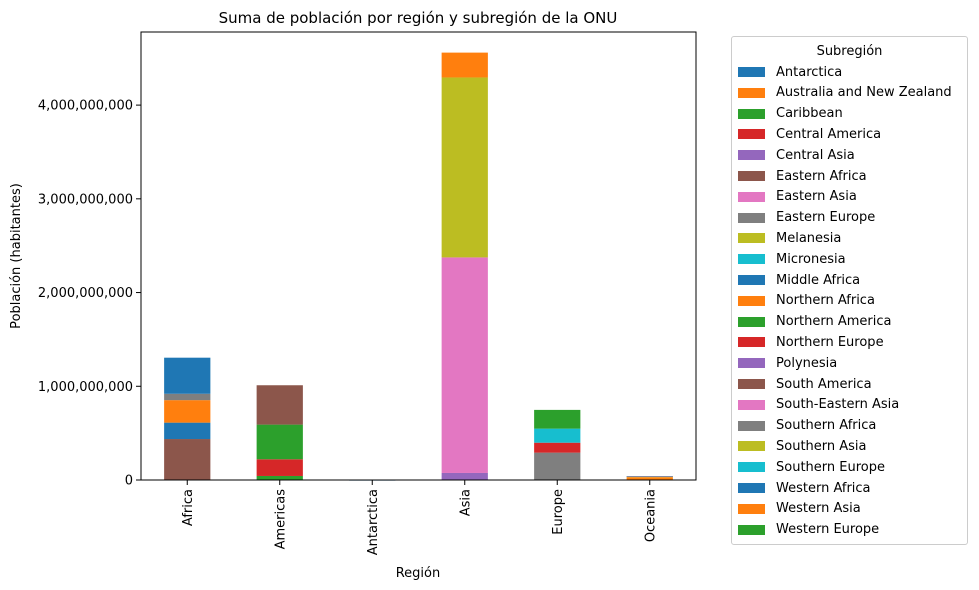 Image resolution: width=979 pixels, height=590 pixels. I want to click on legend-item: Western Africa, so click(804, 488).